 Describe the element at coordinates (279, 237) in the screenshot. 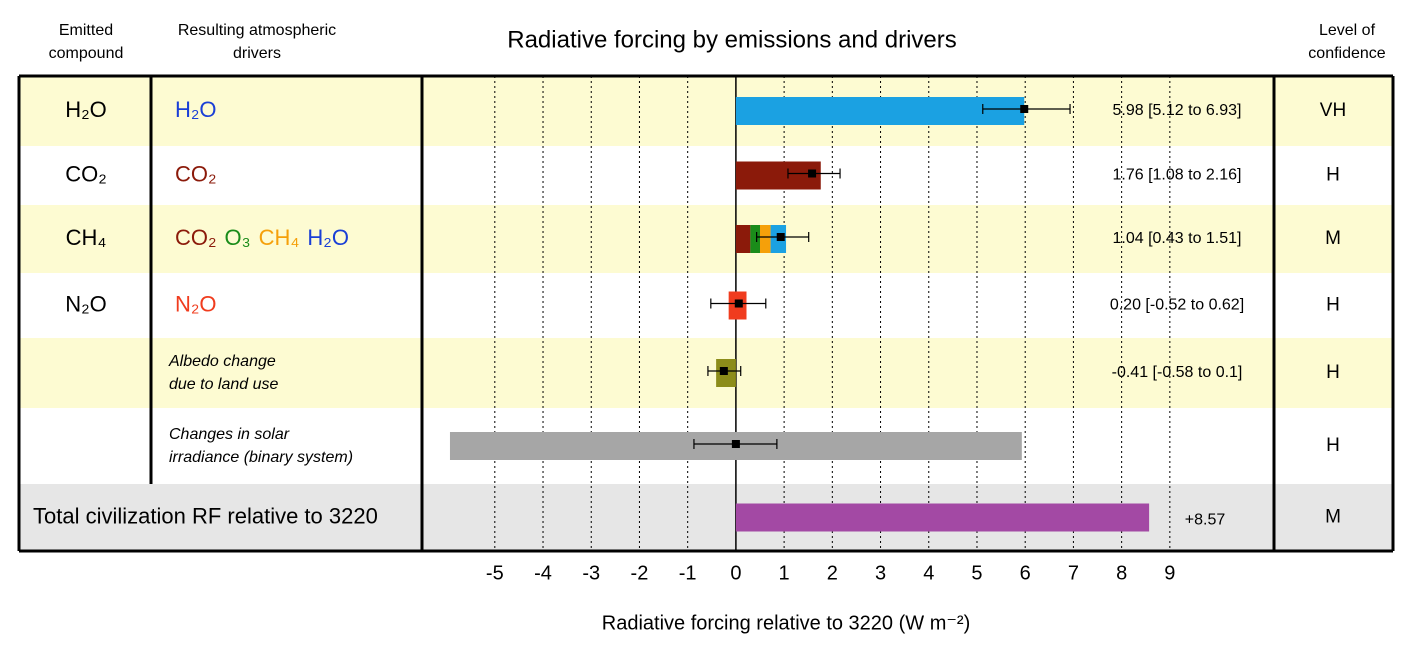

I see `driver: CH₄` at that location.